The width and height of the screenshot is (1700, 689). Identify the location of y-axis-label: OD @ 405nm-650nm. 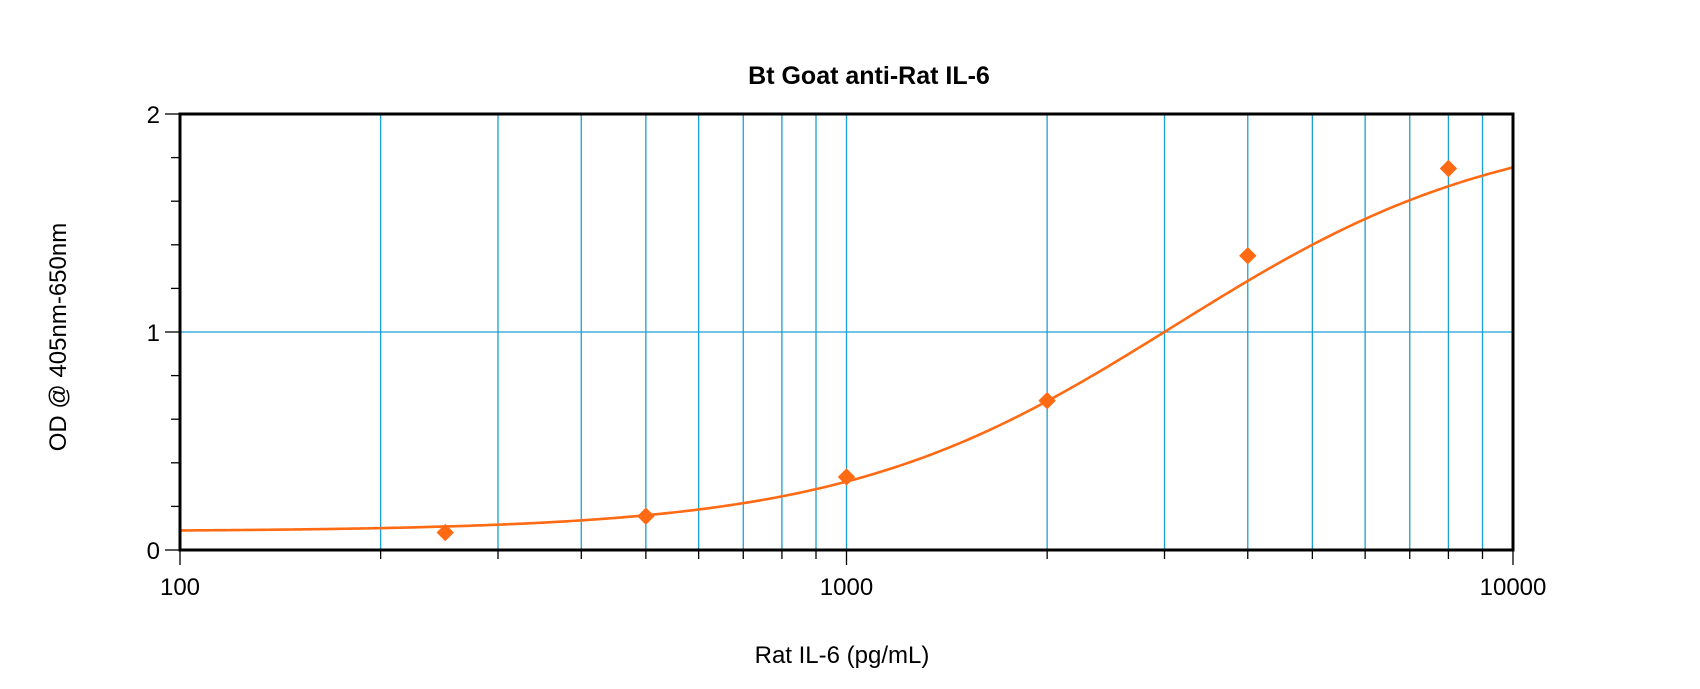
(58, 337).